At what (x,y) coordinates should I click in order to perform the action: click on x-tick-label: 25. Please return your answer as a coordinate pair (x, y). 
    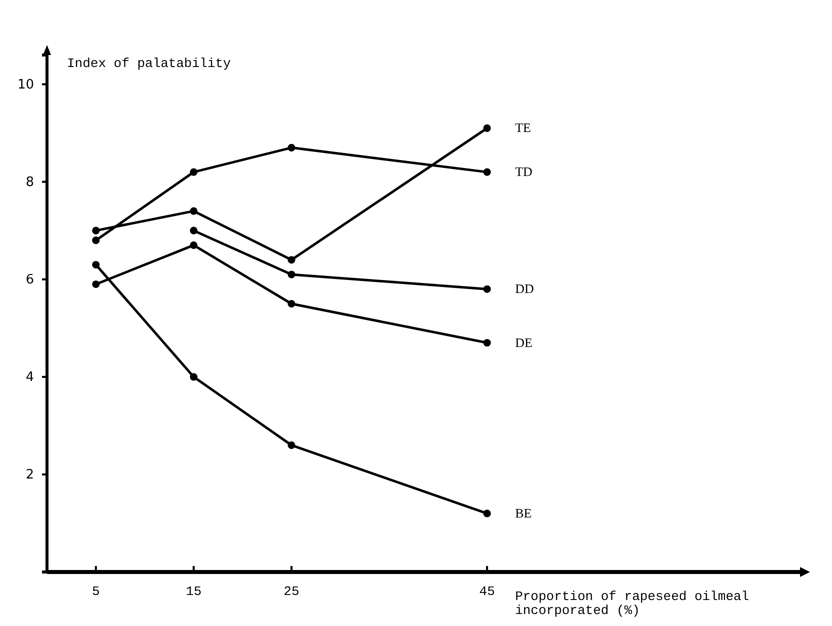
    Looking at the image, I should click on (292, 592).